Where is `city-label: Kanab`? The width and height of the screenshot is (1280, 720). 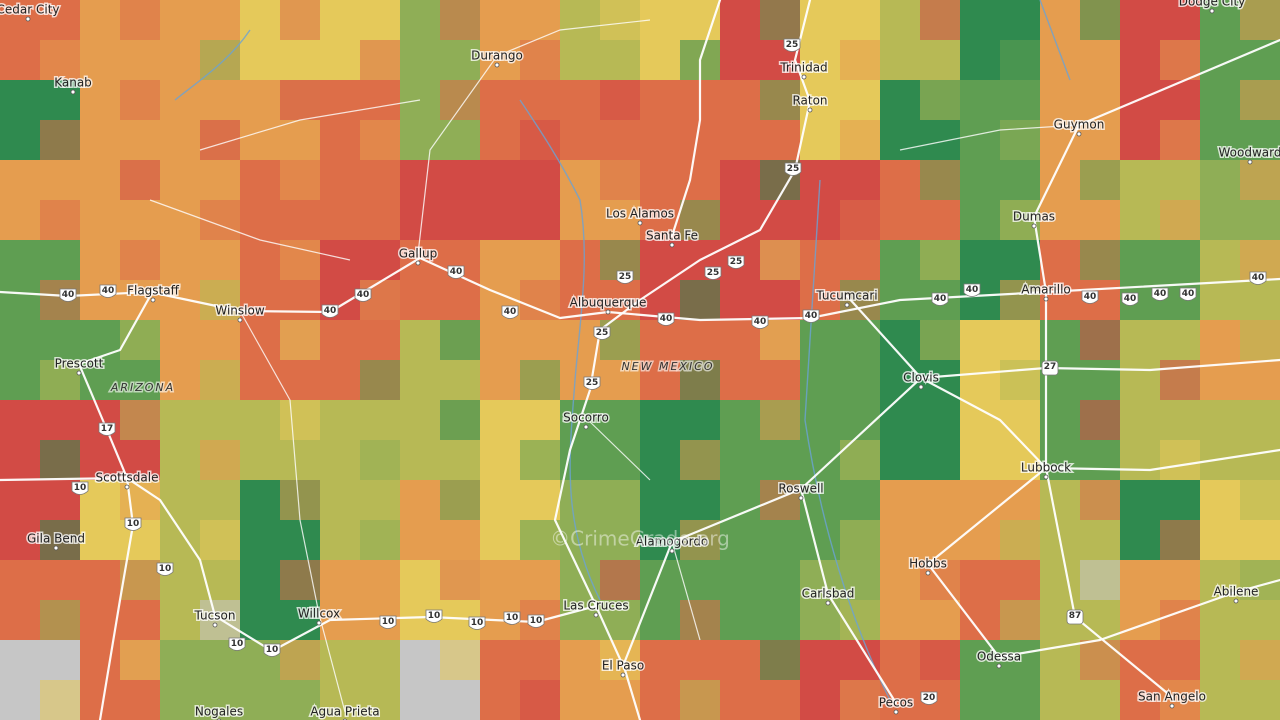
city-label: Kanab is located at coordinates (73, 83).